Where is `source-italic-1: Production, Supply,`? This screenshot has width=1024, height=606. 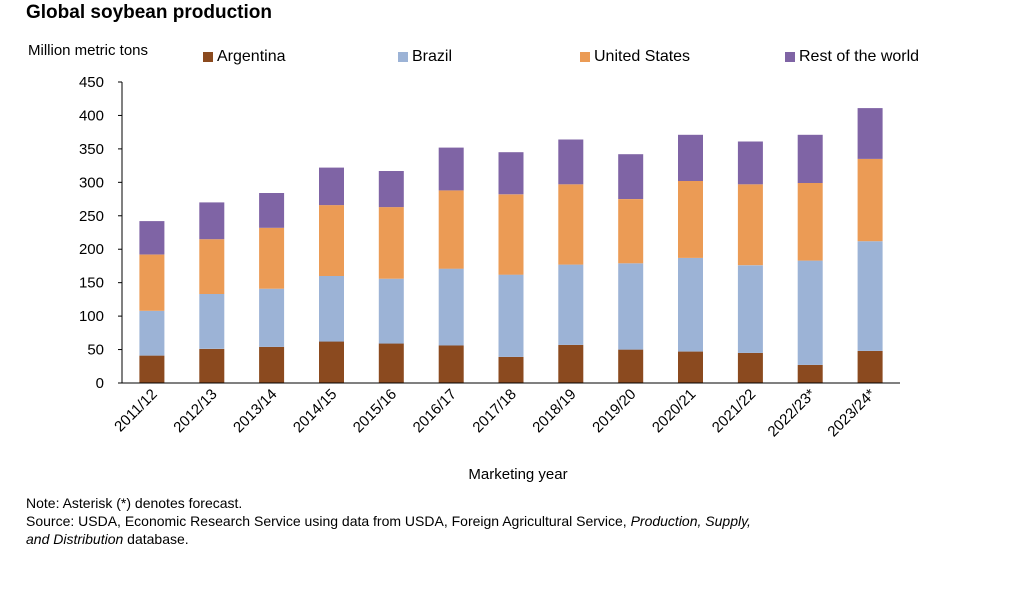 source-italic-1: Production, Supply, is located at coordinates (690, 521).